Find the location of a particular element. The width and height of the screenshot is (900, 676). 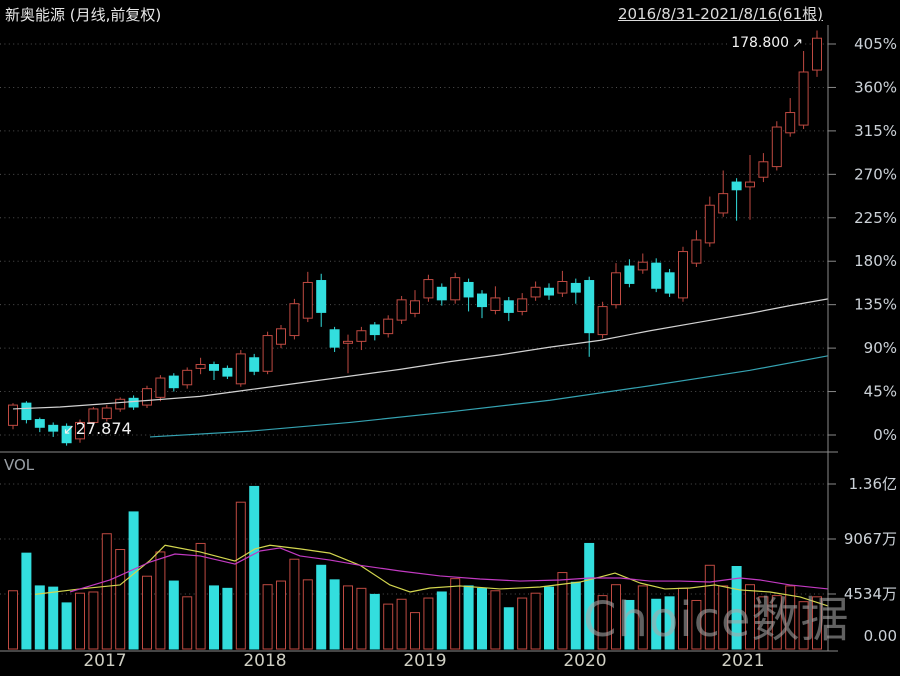

chart-header: 新奥能源 (月线,前复权) 2016/8/31-2021/8/16(61根) is located at coordinates (450, 12).